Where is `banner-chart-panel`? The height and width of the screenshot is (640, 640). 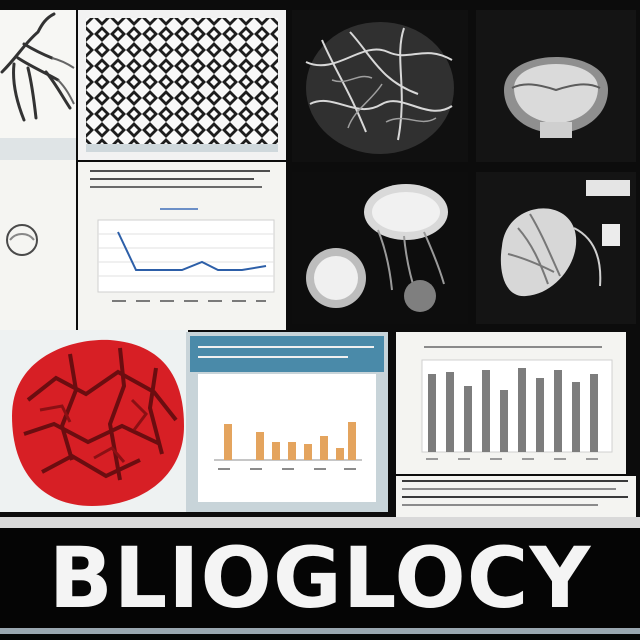
banner-chart-panel is located at coordinates (287, 422).